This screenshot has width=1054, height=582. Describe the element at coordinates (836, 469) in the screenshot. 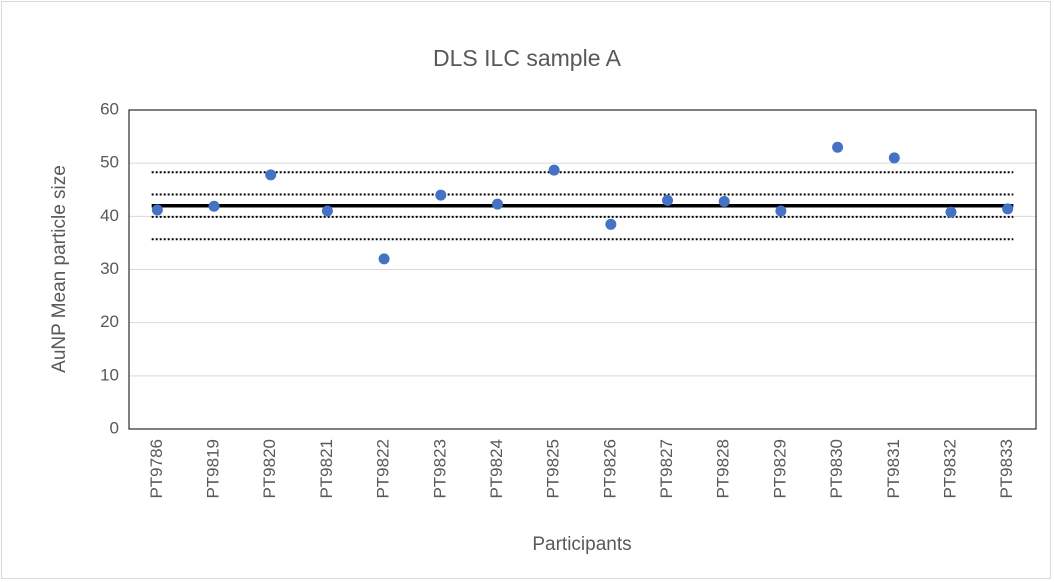

I see `x-tick-label: PT9830` at that location.